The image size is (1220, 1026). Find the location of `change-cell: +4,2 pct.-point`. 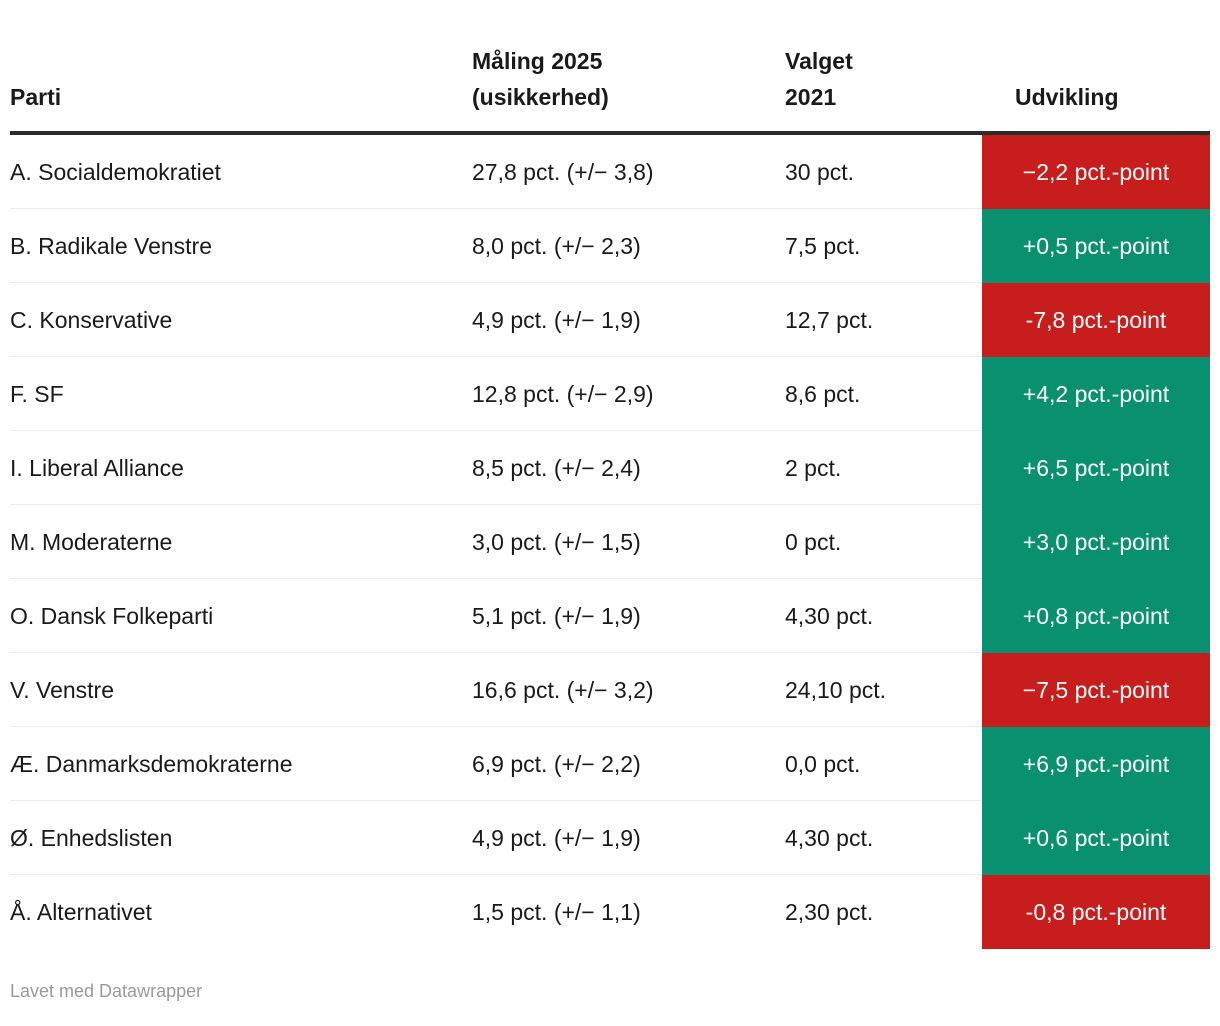

change-cell: +4,2 pct.-point is located at coordinates (1096, 394).